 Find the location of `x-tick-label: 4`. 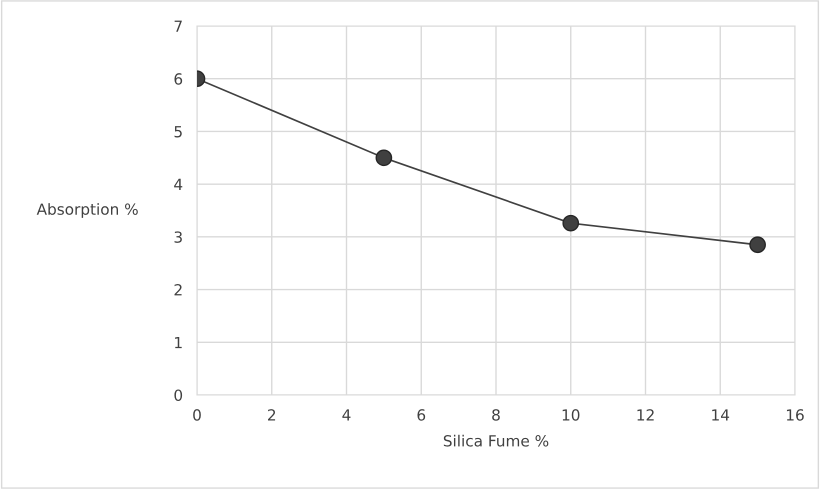

x-tick-label: 4 is located at coordinates (346, 414).